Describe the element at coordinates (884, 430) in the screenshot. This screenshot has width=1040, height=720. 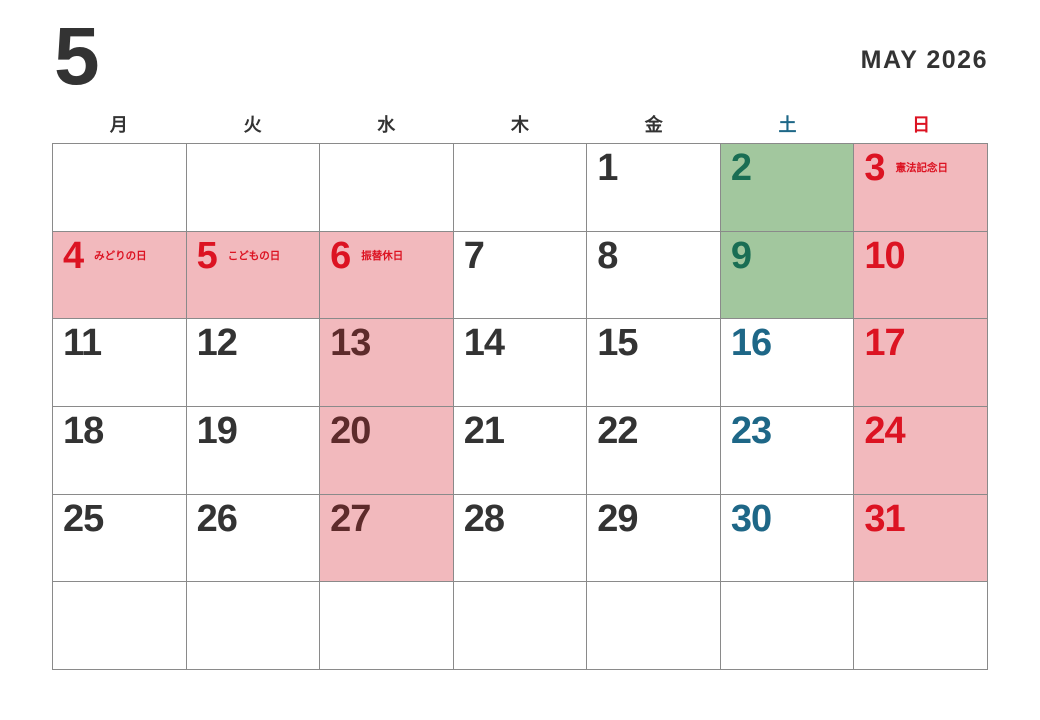
I see `day-number: 24` at that location.